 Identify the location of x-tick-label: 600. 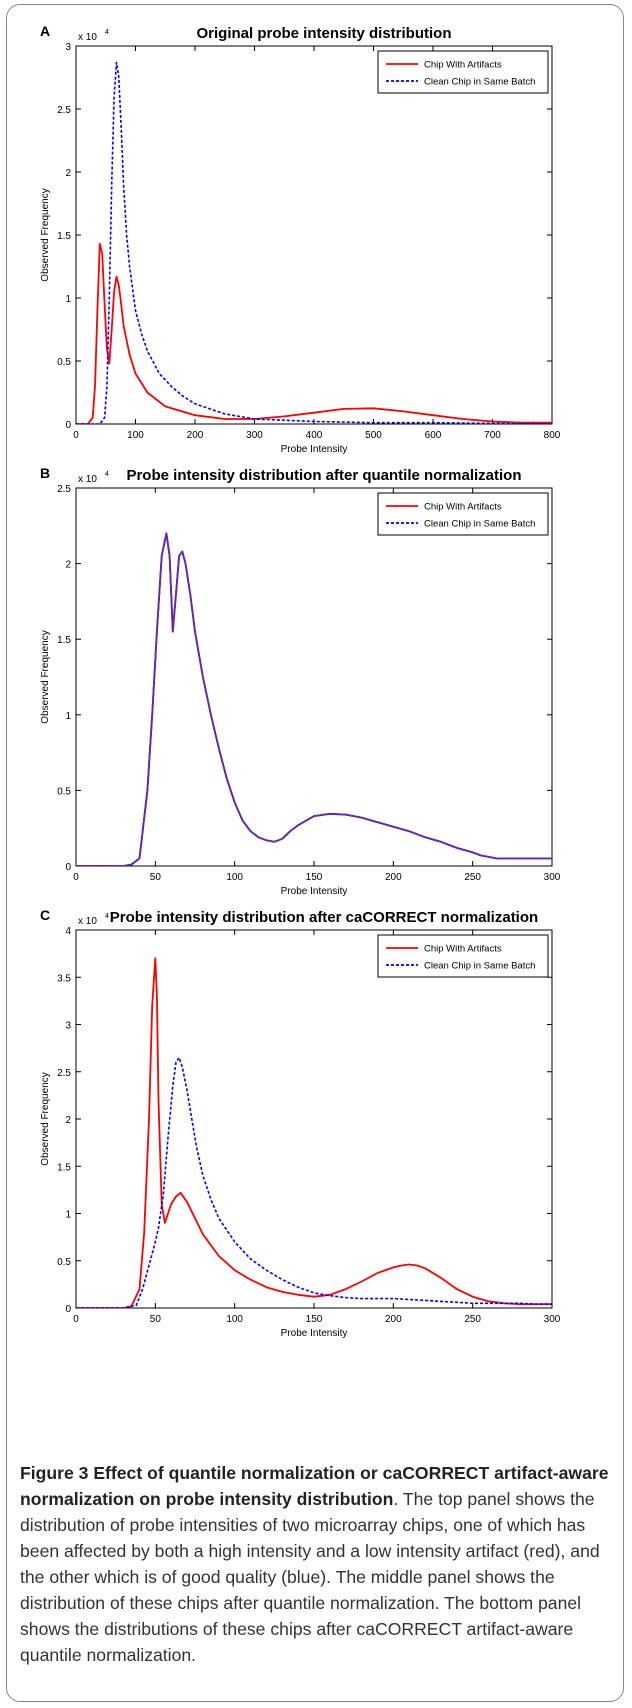
(433, 435).